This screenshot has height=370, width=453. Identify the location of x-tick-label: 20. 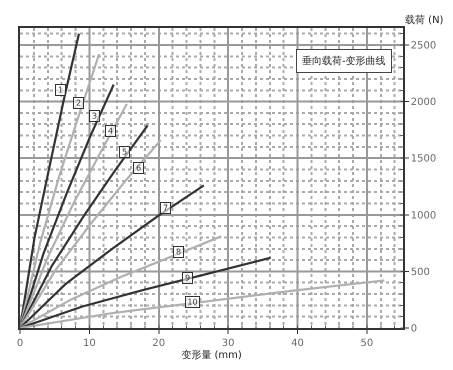
(159, 343).